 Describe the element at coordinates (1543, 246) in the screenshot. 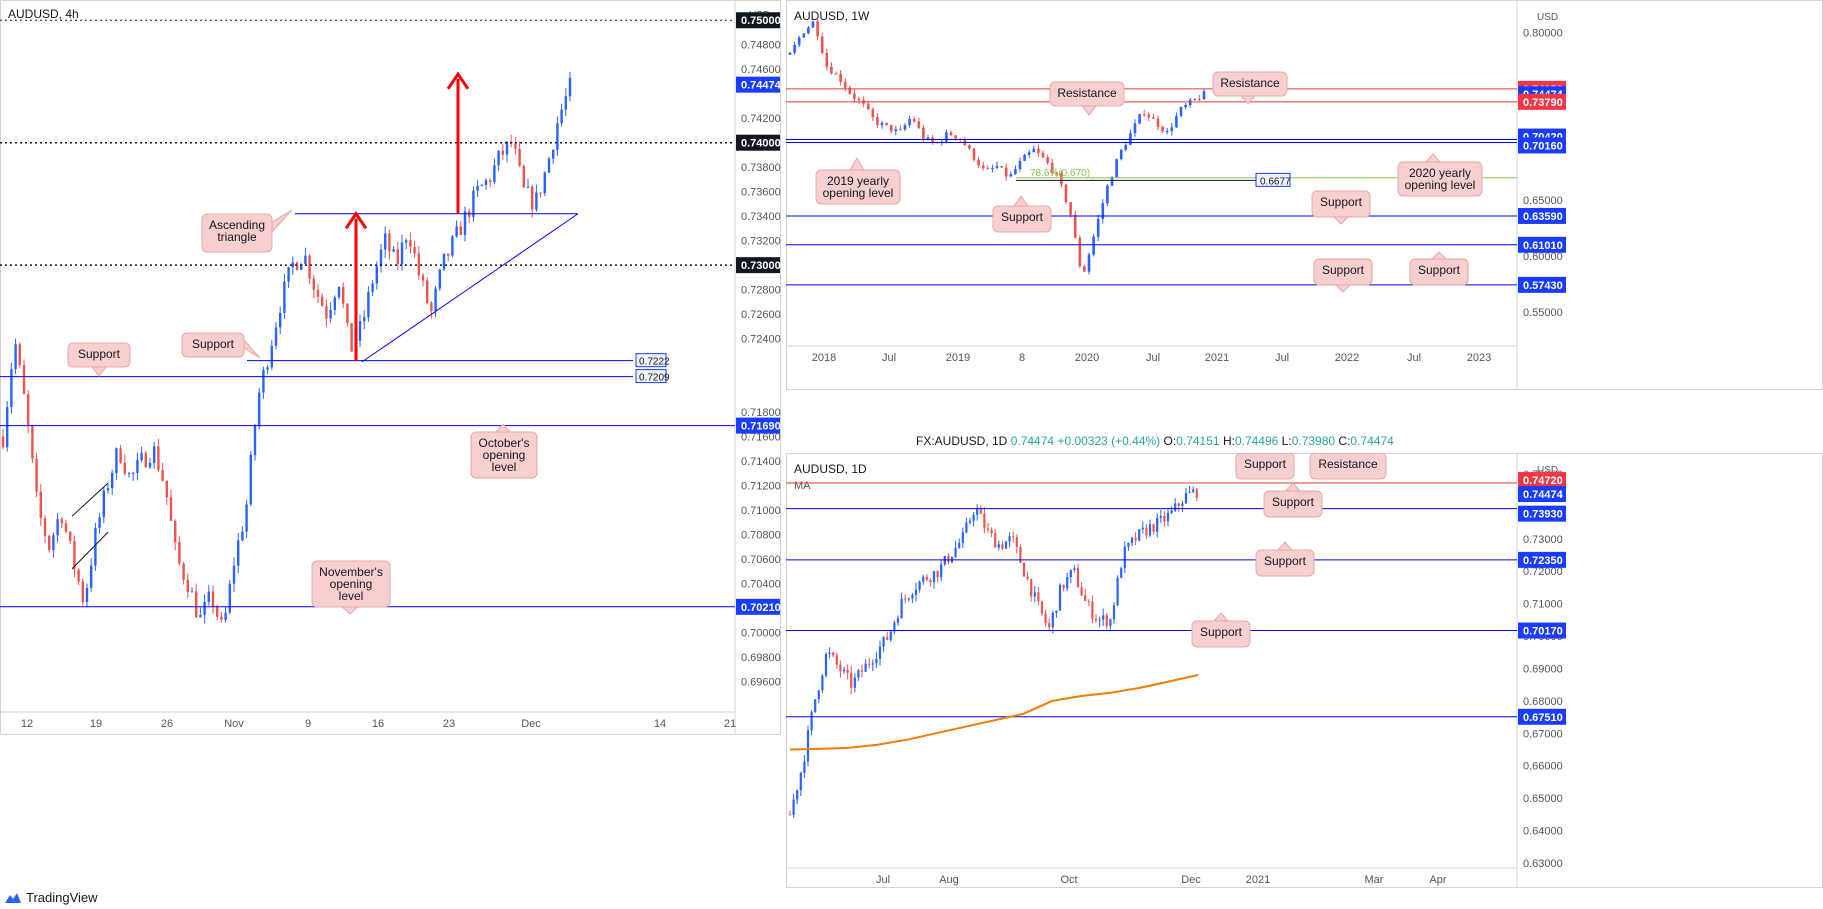

I see `price-tag: 0.61010` at that location.